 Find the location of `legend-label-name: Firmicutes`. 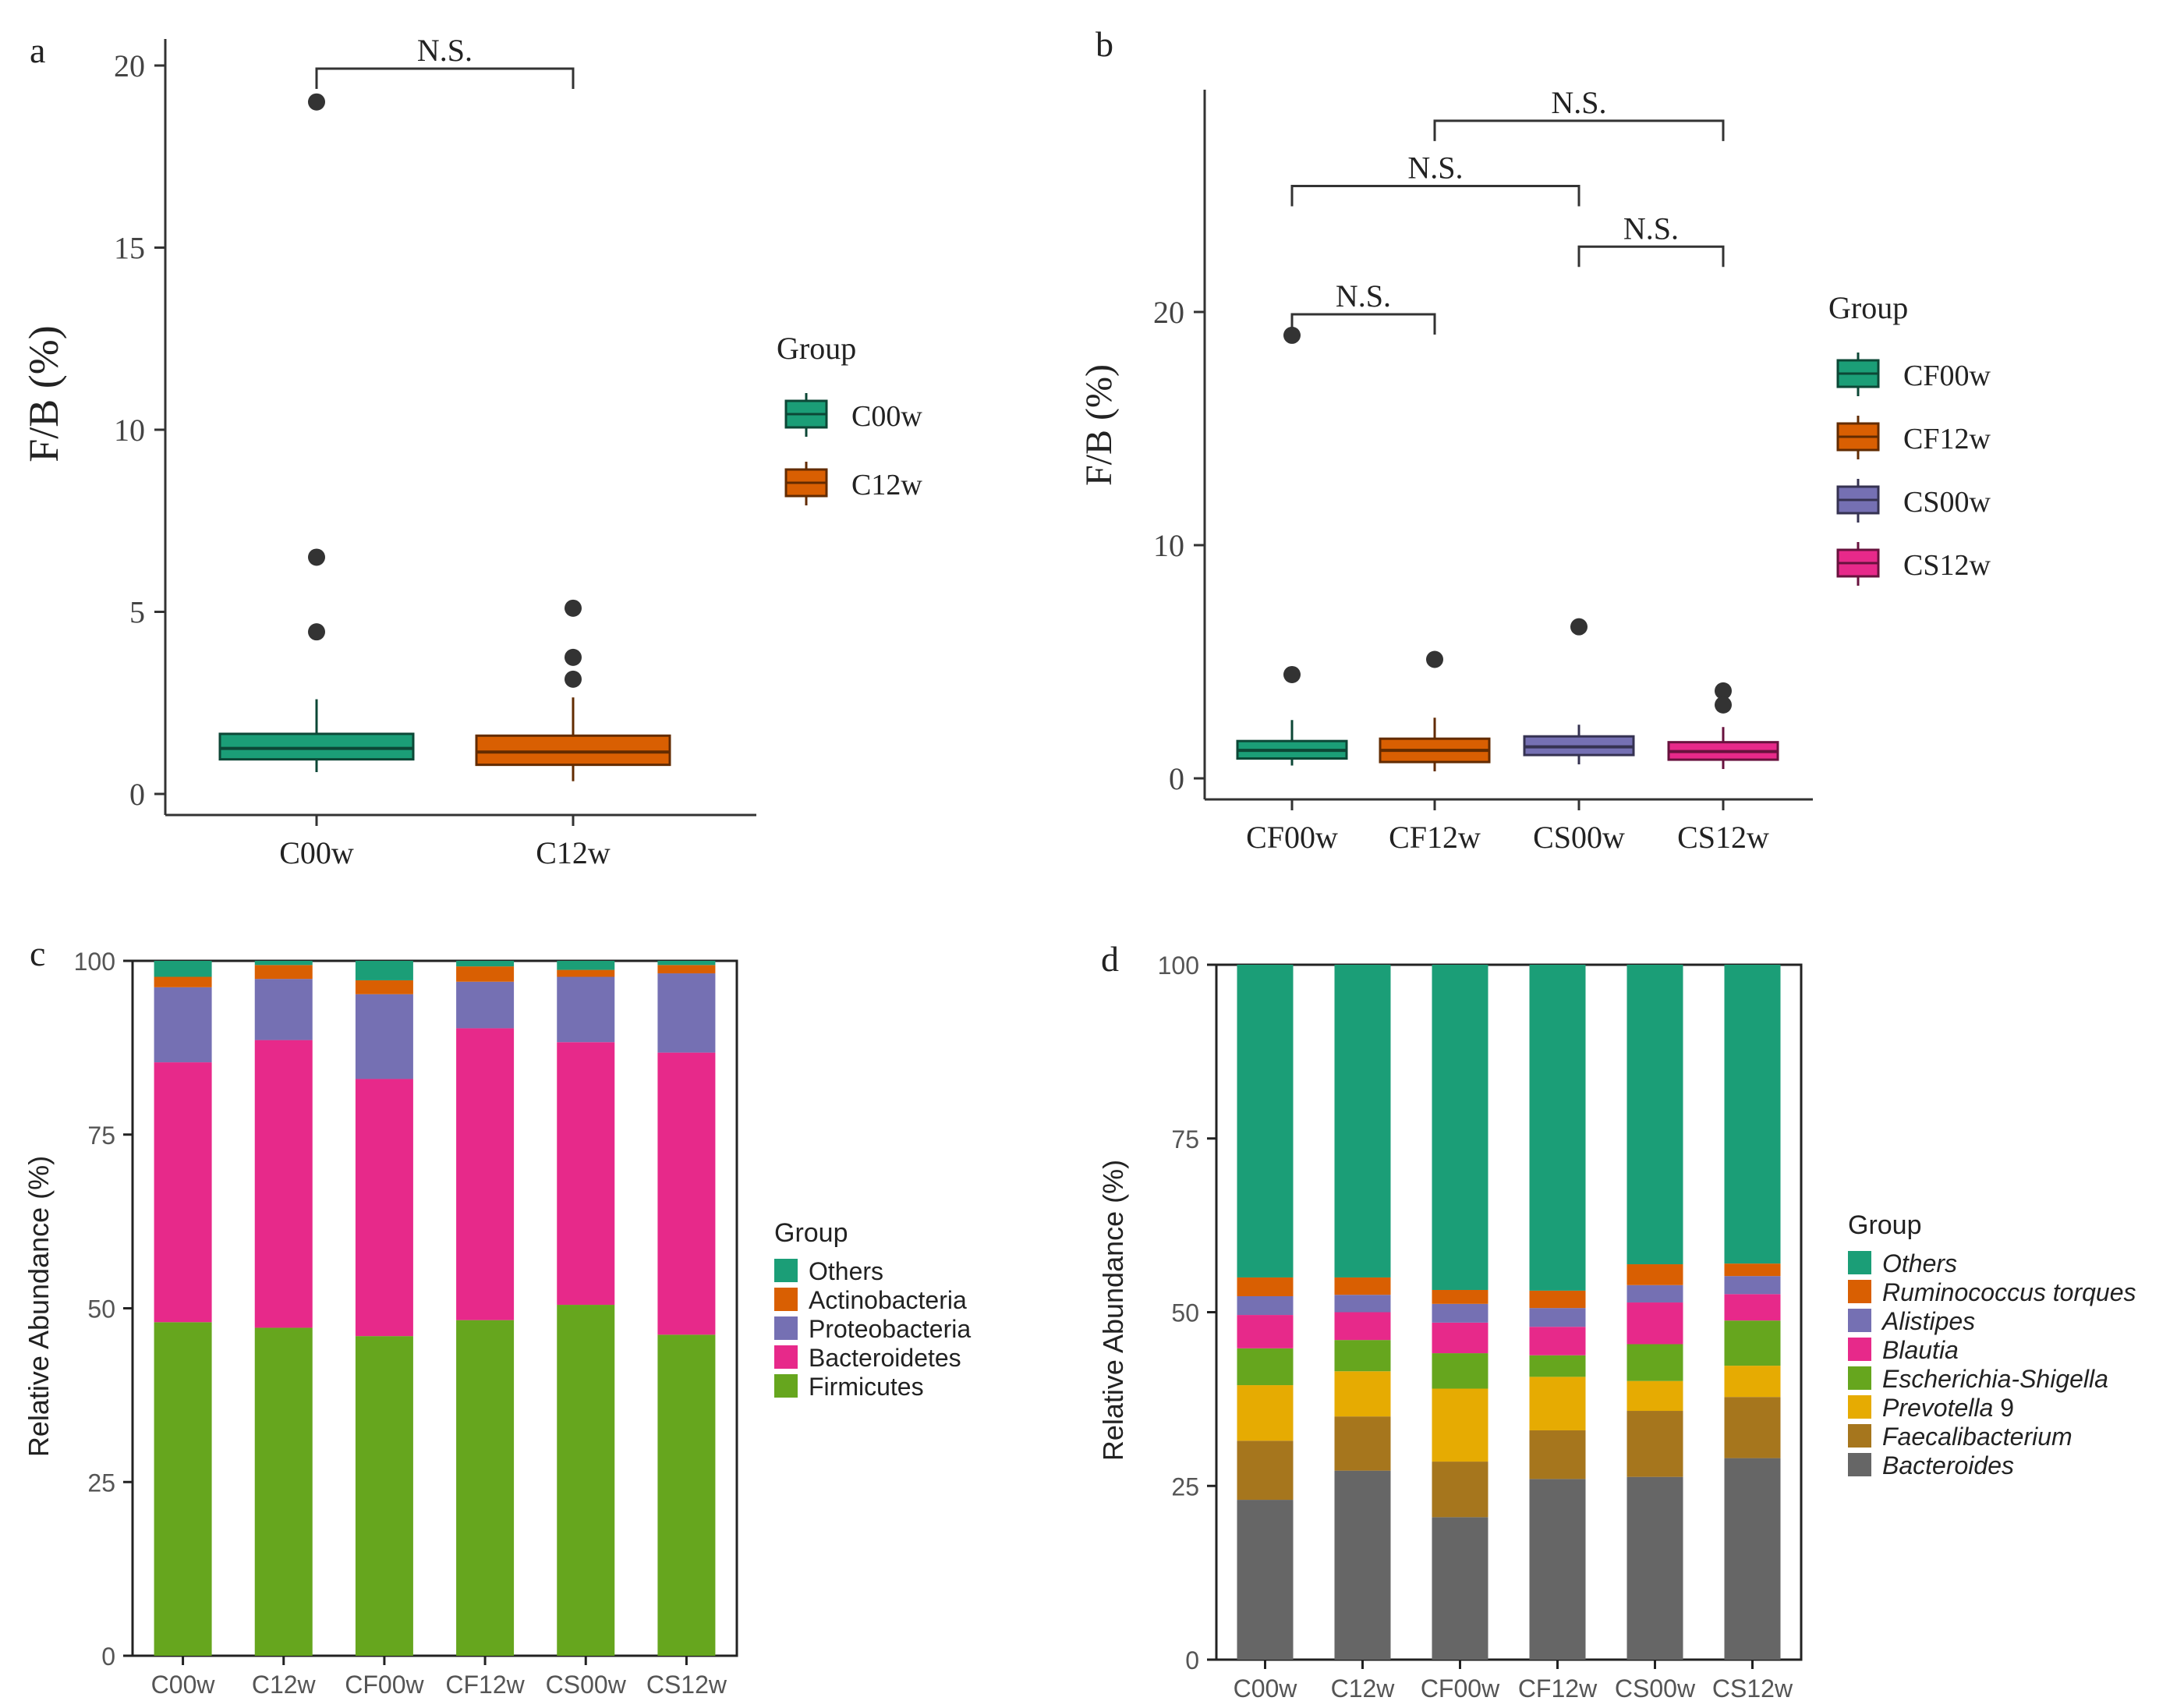

legend-label-name: Firmicutes is located at coordinates (867, 1387).